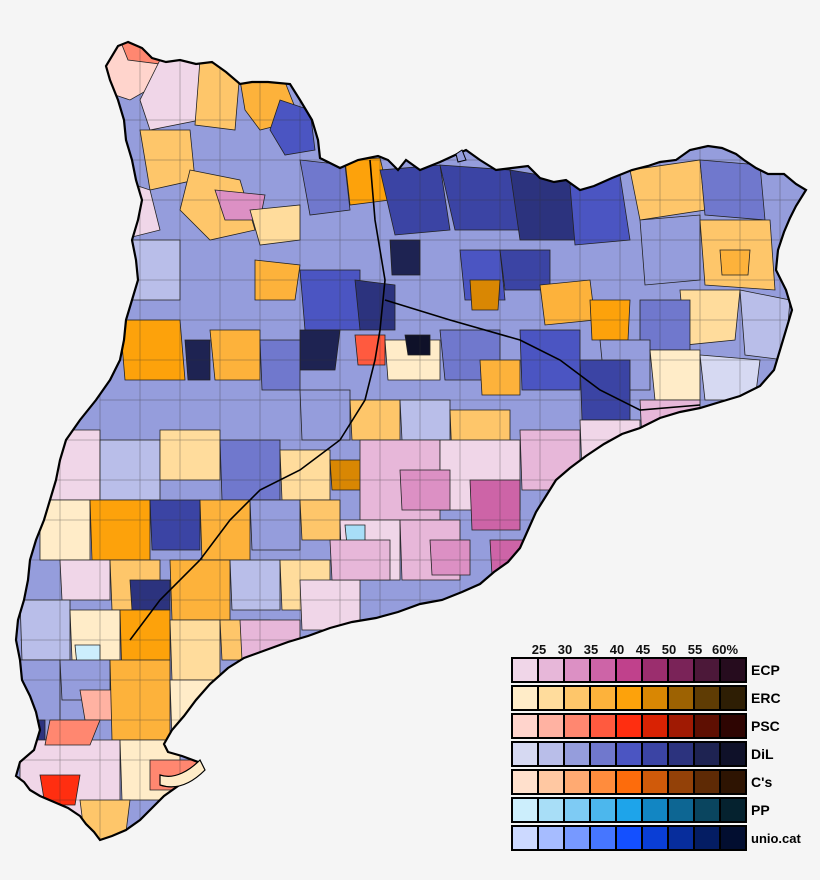 Image resolution: width=820 pixels, height=880 pixels. Describe the element at coordinates (760, 810) in the screenshot. I see `party-label: PP` at that location.